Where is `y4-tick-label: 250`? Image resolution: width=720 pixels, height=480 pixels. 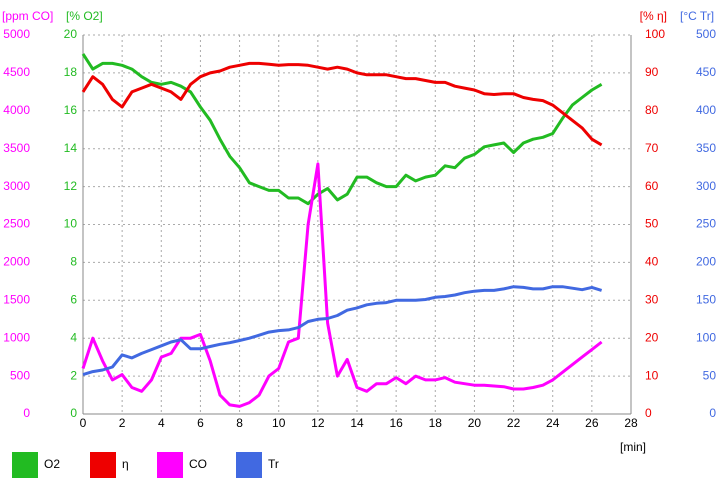
y4-tick-label: 250 is located at coordinates (706, 224).